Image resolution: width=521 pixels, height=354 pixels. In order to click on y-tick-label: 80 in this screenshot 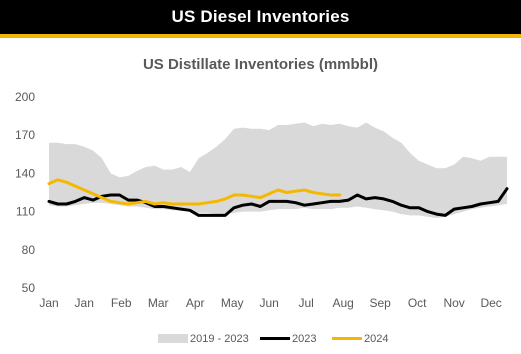, I will do `click(29, 250)`.